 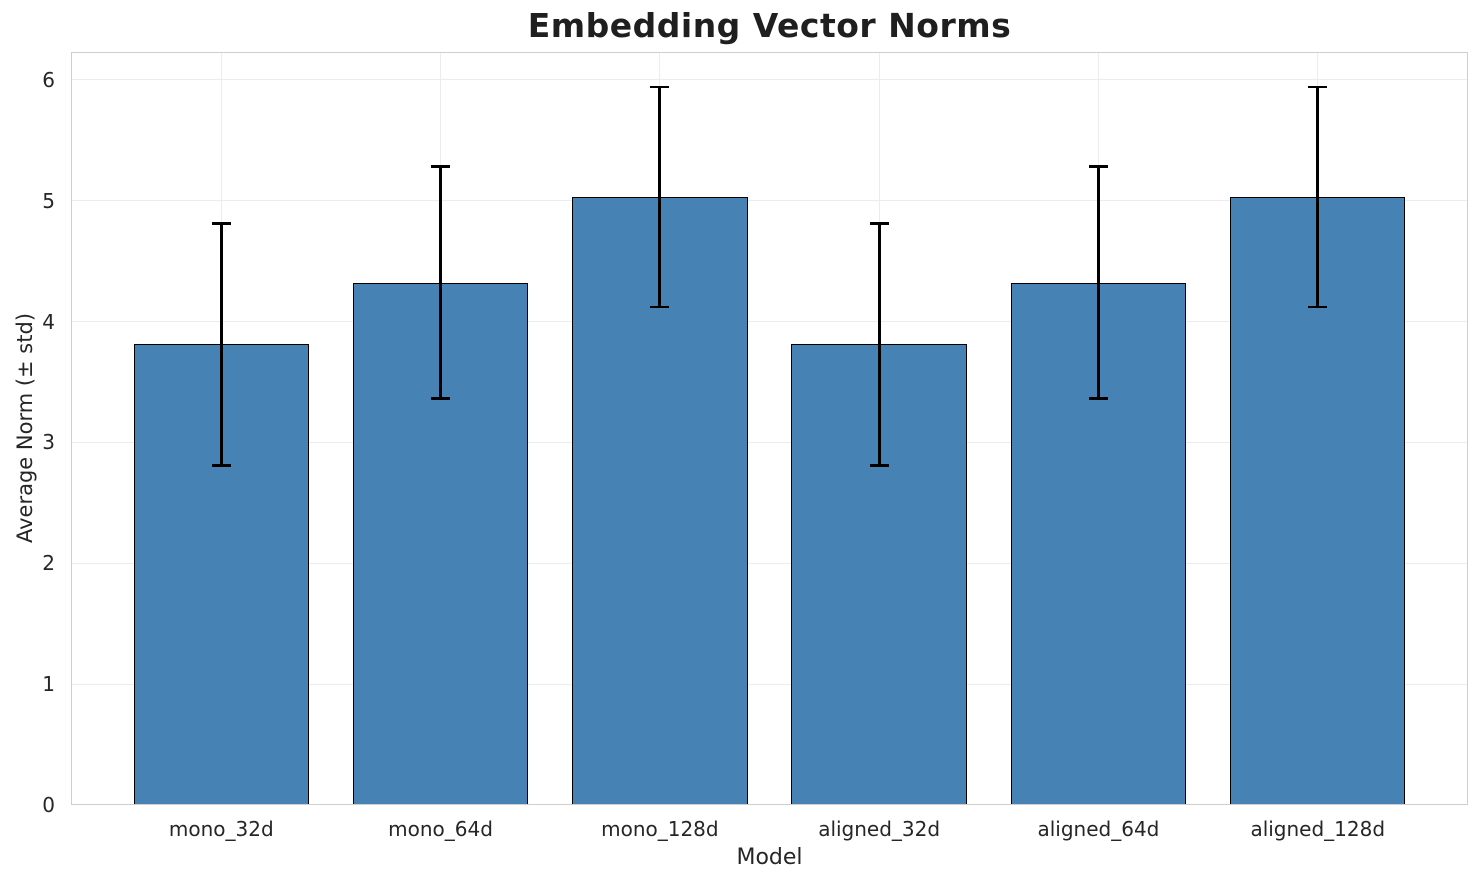 I want to click on y-axis-label: Average Norm (± std), so click(x=25, y=428).